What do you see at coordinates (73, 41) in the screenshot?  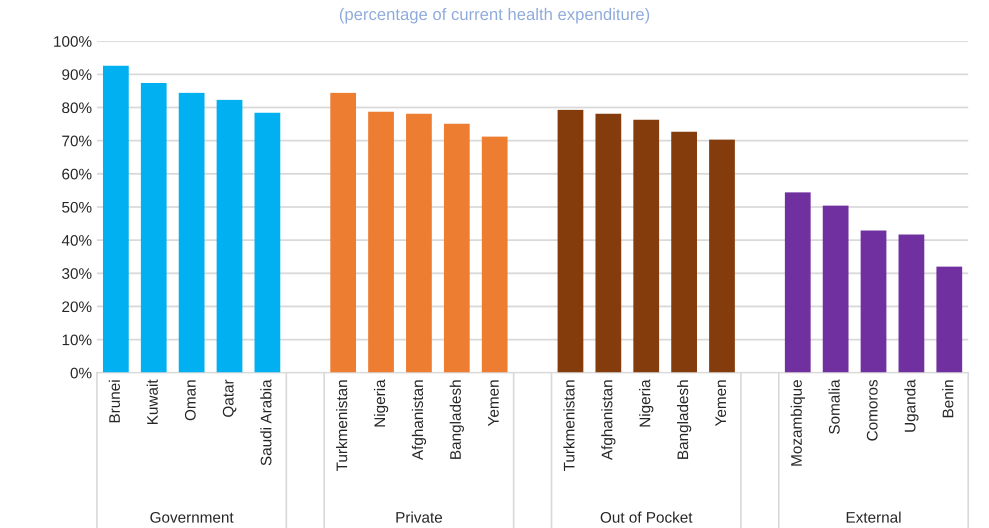 I see `y-tick-label: 100%` at bounding box center [73, 41].